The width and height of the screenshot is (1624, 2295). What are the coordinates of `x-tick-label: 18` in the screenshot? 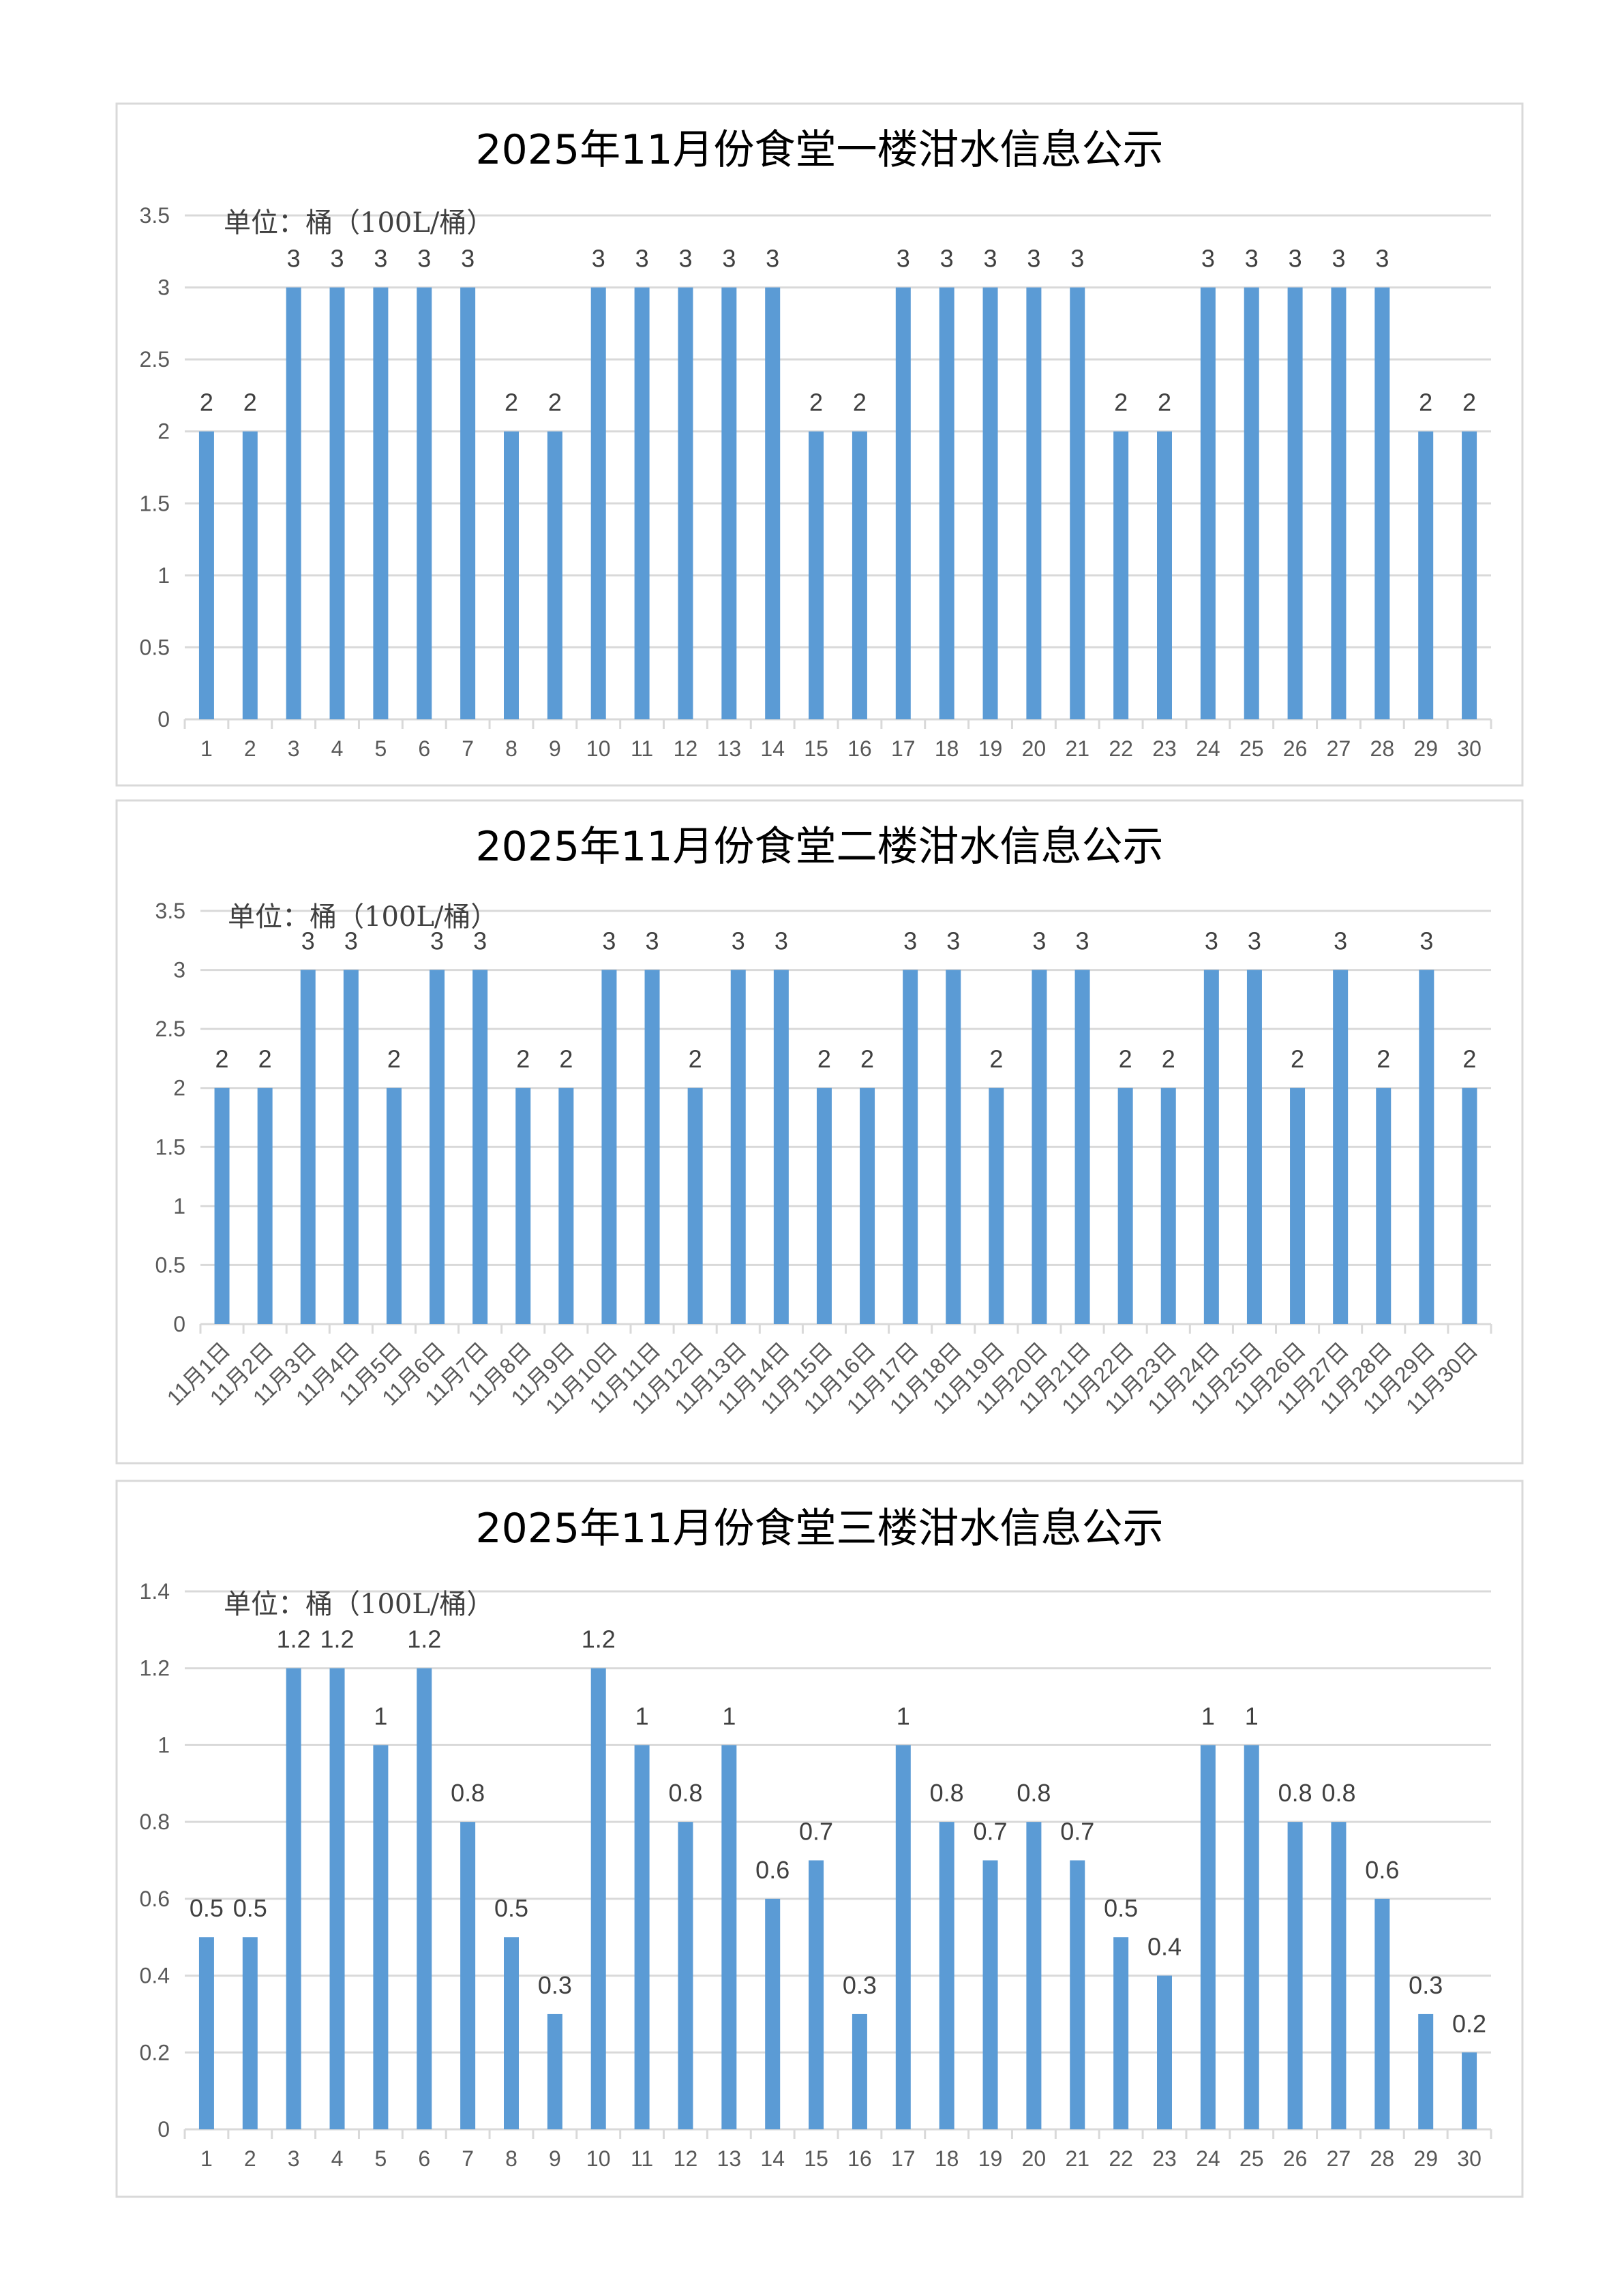 It's located at (947, 748).